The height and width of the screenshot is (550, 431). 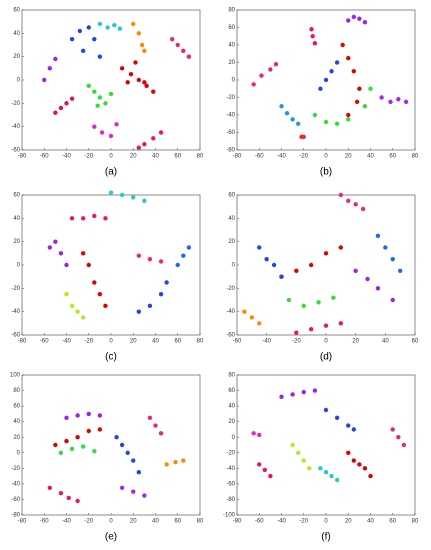 I want to click on panel-label: (d), so click(x=326, y=357).